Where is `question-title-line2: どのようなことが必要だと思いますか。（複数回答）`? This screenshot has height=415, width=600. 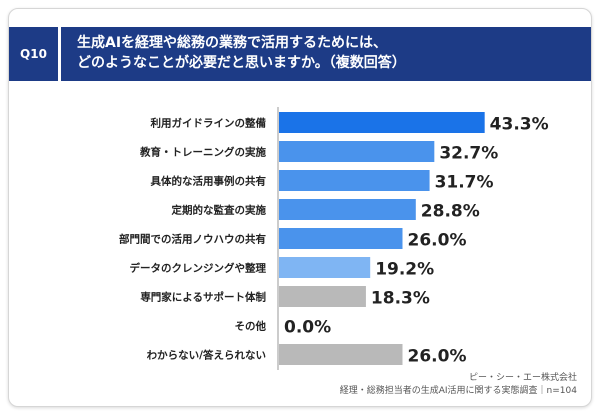
question-title-line2: どのようなことが必要だと思いますか。（複数回答） is located at coordinates (241, 63).